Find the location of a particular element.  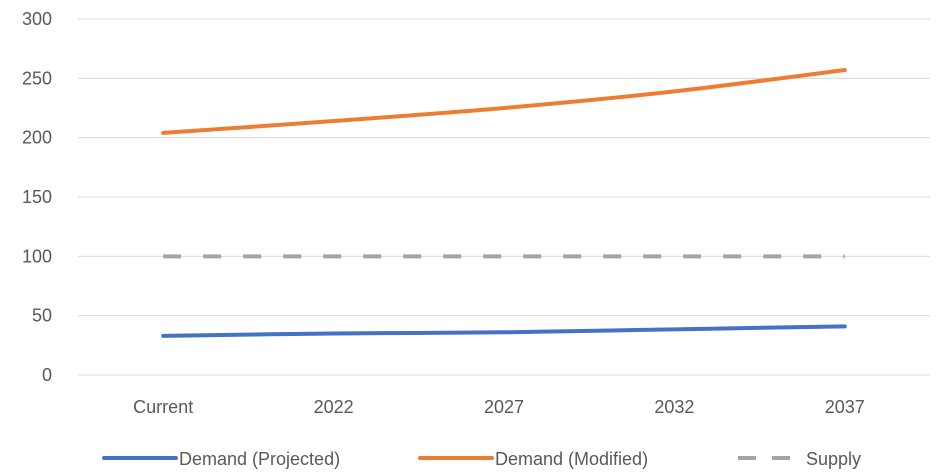

y-tick-label: 250 is located at coordinates (37, 78).